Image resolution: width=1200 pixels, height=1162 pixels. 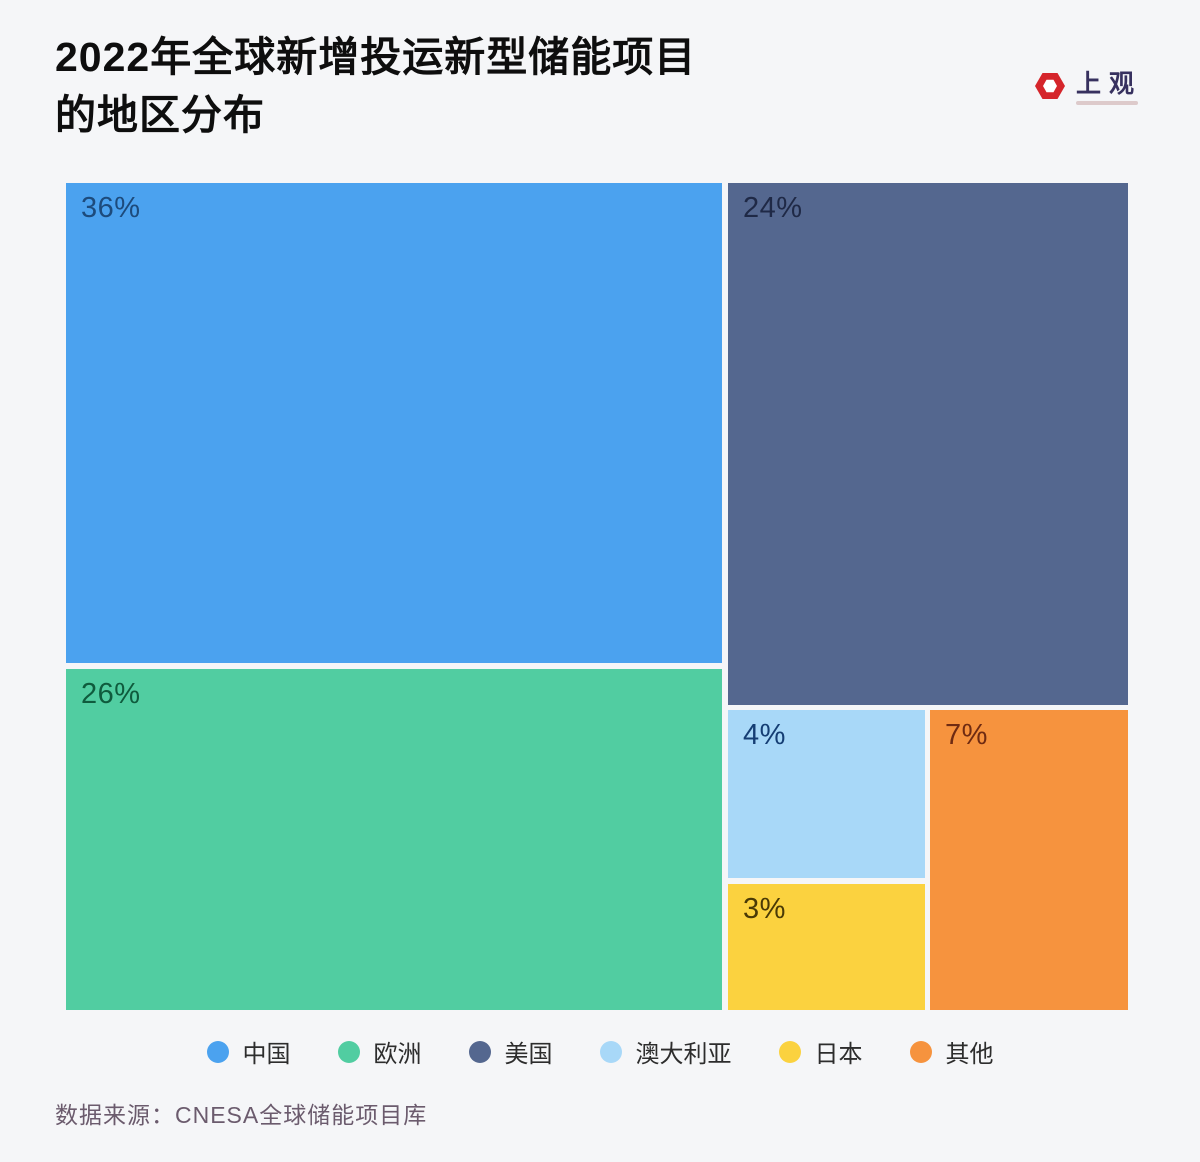 What do you see at coordinates (1108, 83) in the screenshot?
I see `brand-logo-text: 上观` at bounding box center [1108, 83].